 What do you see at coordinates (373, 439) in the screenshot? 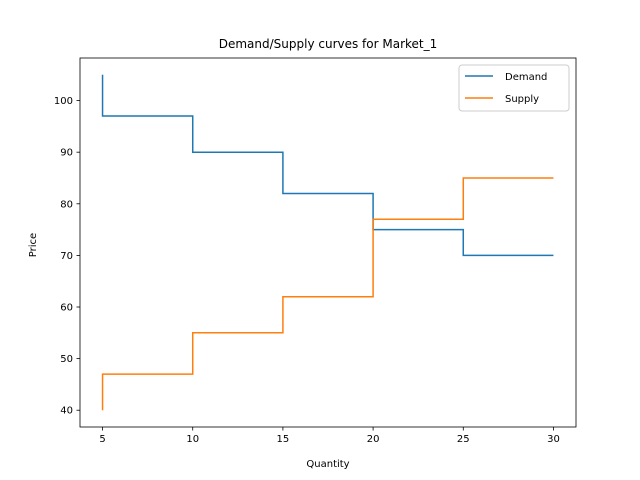
I see `x-tick-label: 20` at bounding box center [373, 439].